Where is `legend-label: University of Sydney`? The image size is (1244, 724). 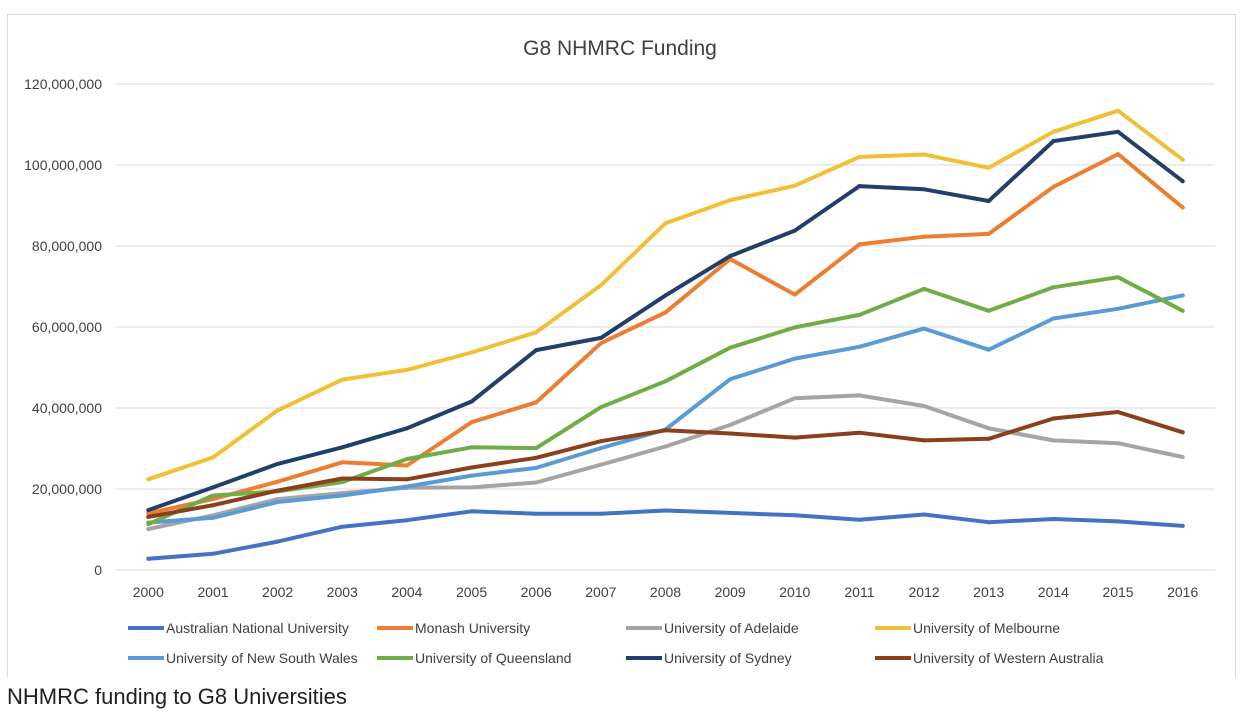 legend-label: University of Sydney is located at coordinates (728, 658).